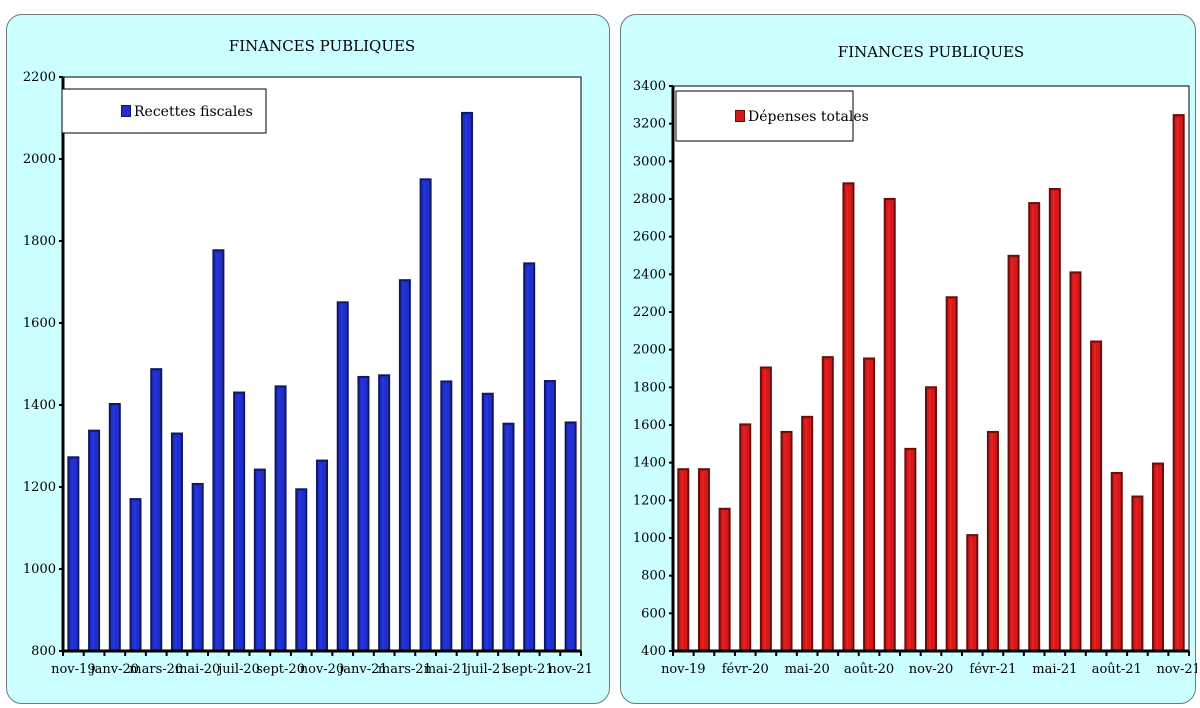 This screenshot has height=708, width=1200. Describe the element at coordinates (529, 669) in the screenshot. I see `x-tick-label: sept-21` at that location.